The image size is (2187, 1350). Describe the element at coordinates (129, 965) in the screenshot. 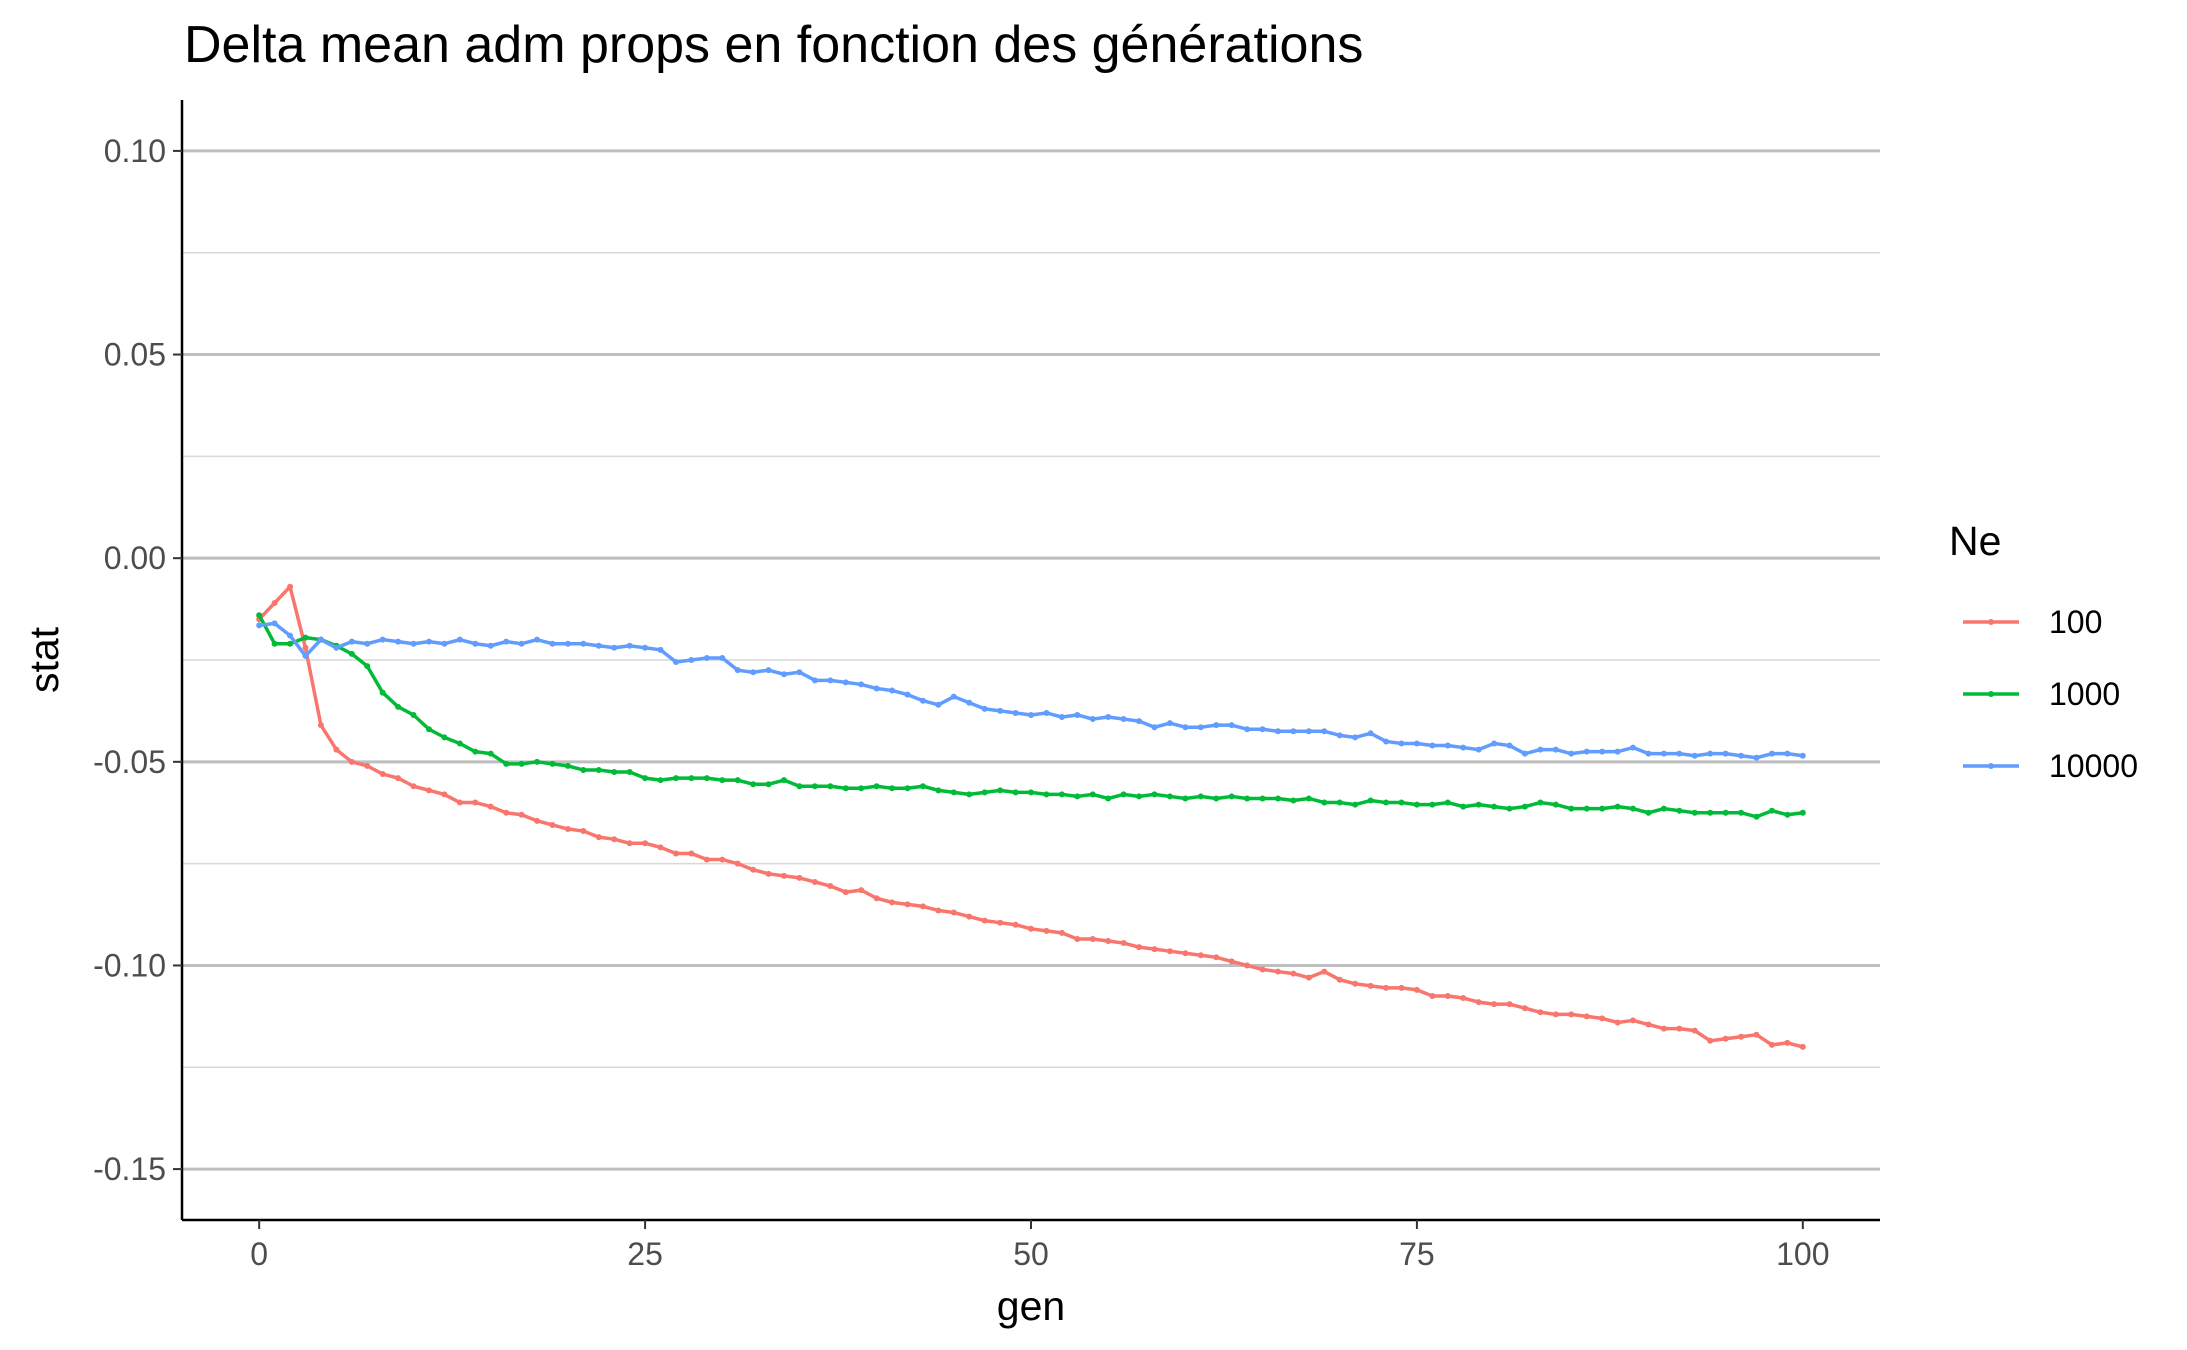

I see `y-tick-label: -0.10` at that location.